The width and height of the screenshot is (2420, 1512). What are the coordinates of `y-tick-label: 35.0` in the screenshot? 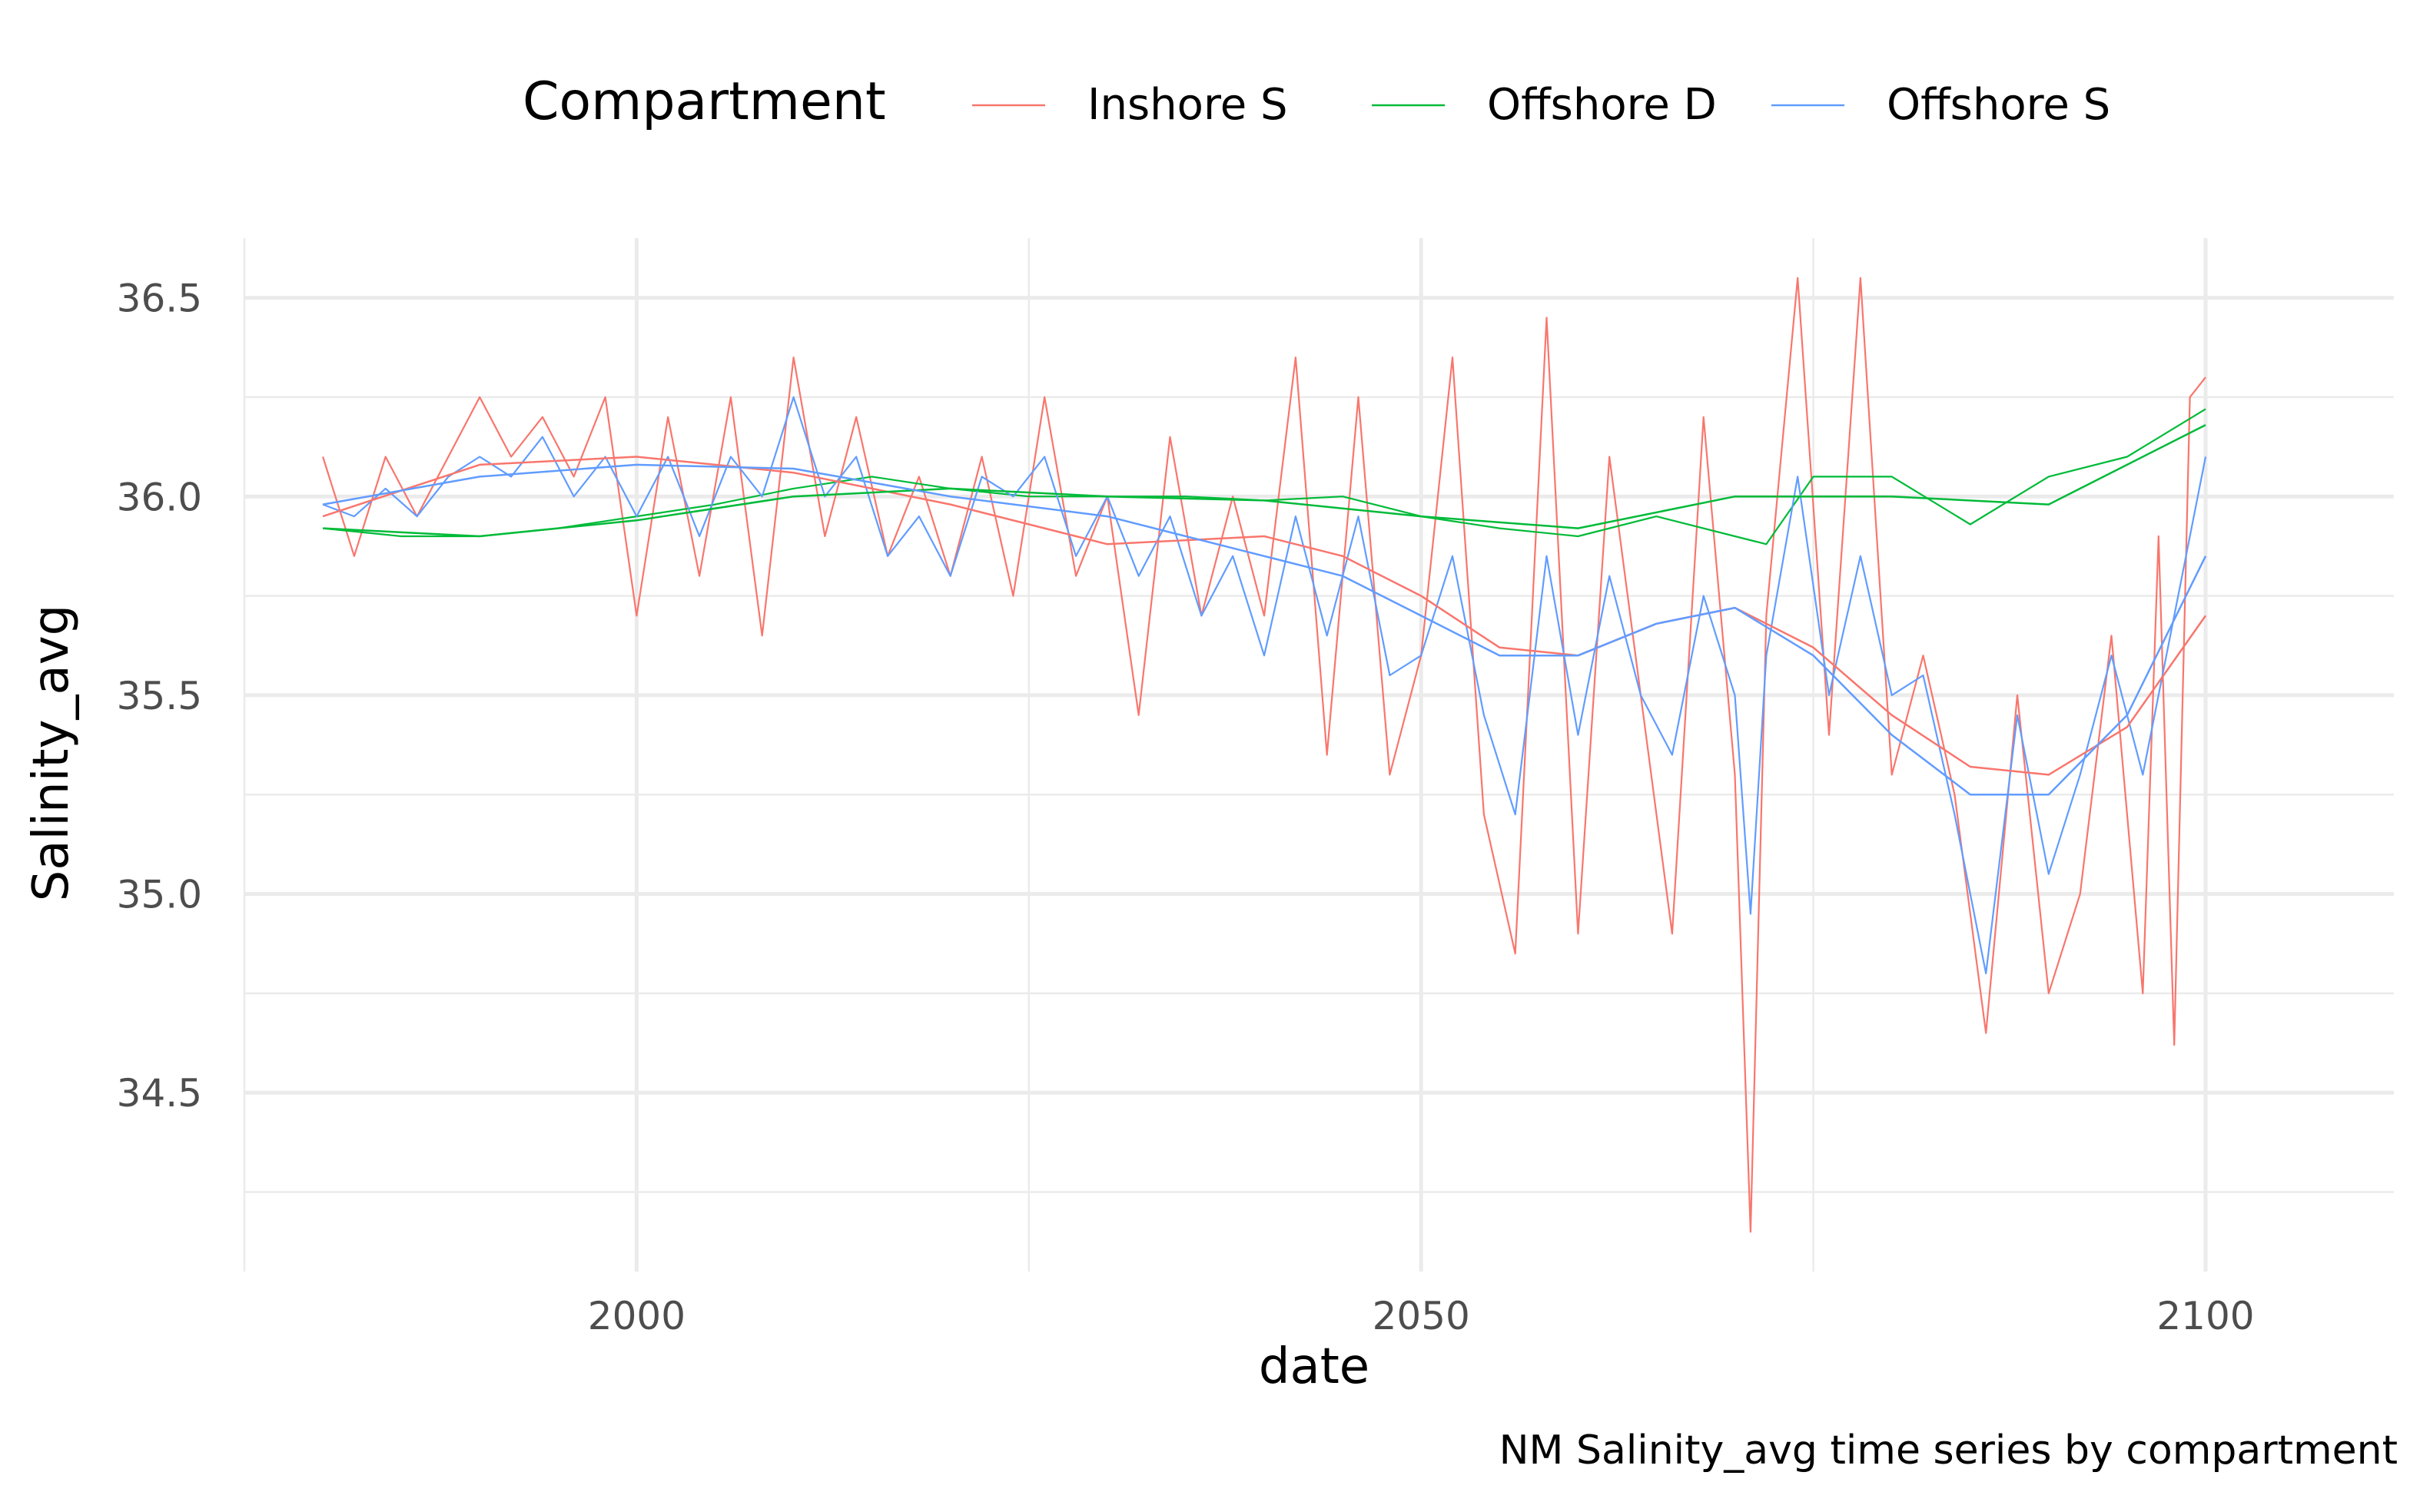 It's located at (159, 895).